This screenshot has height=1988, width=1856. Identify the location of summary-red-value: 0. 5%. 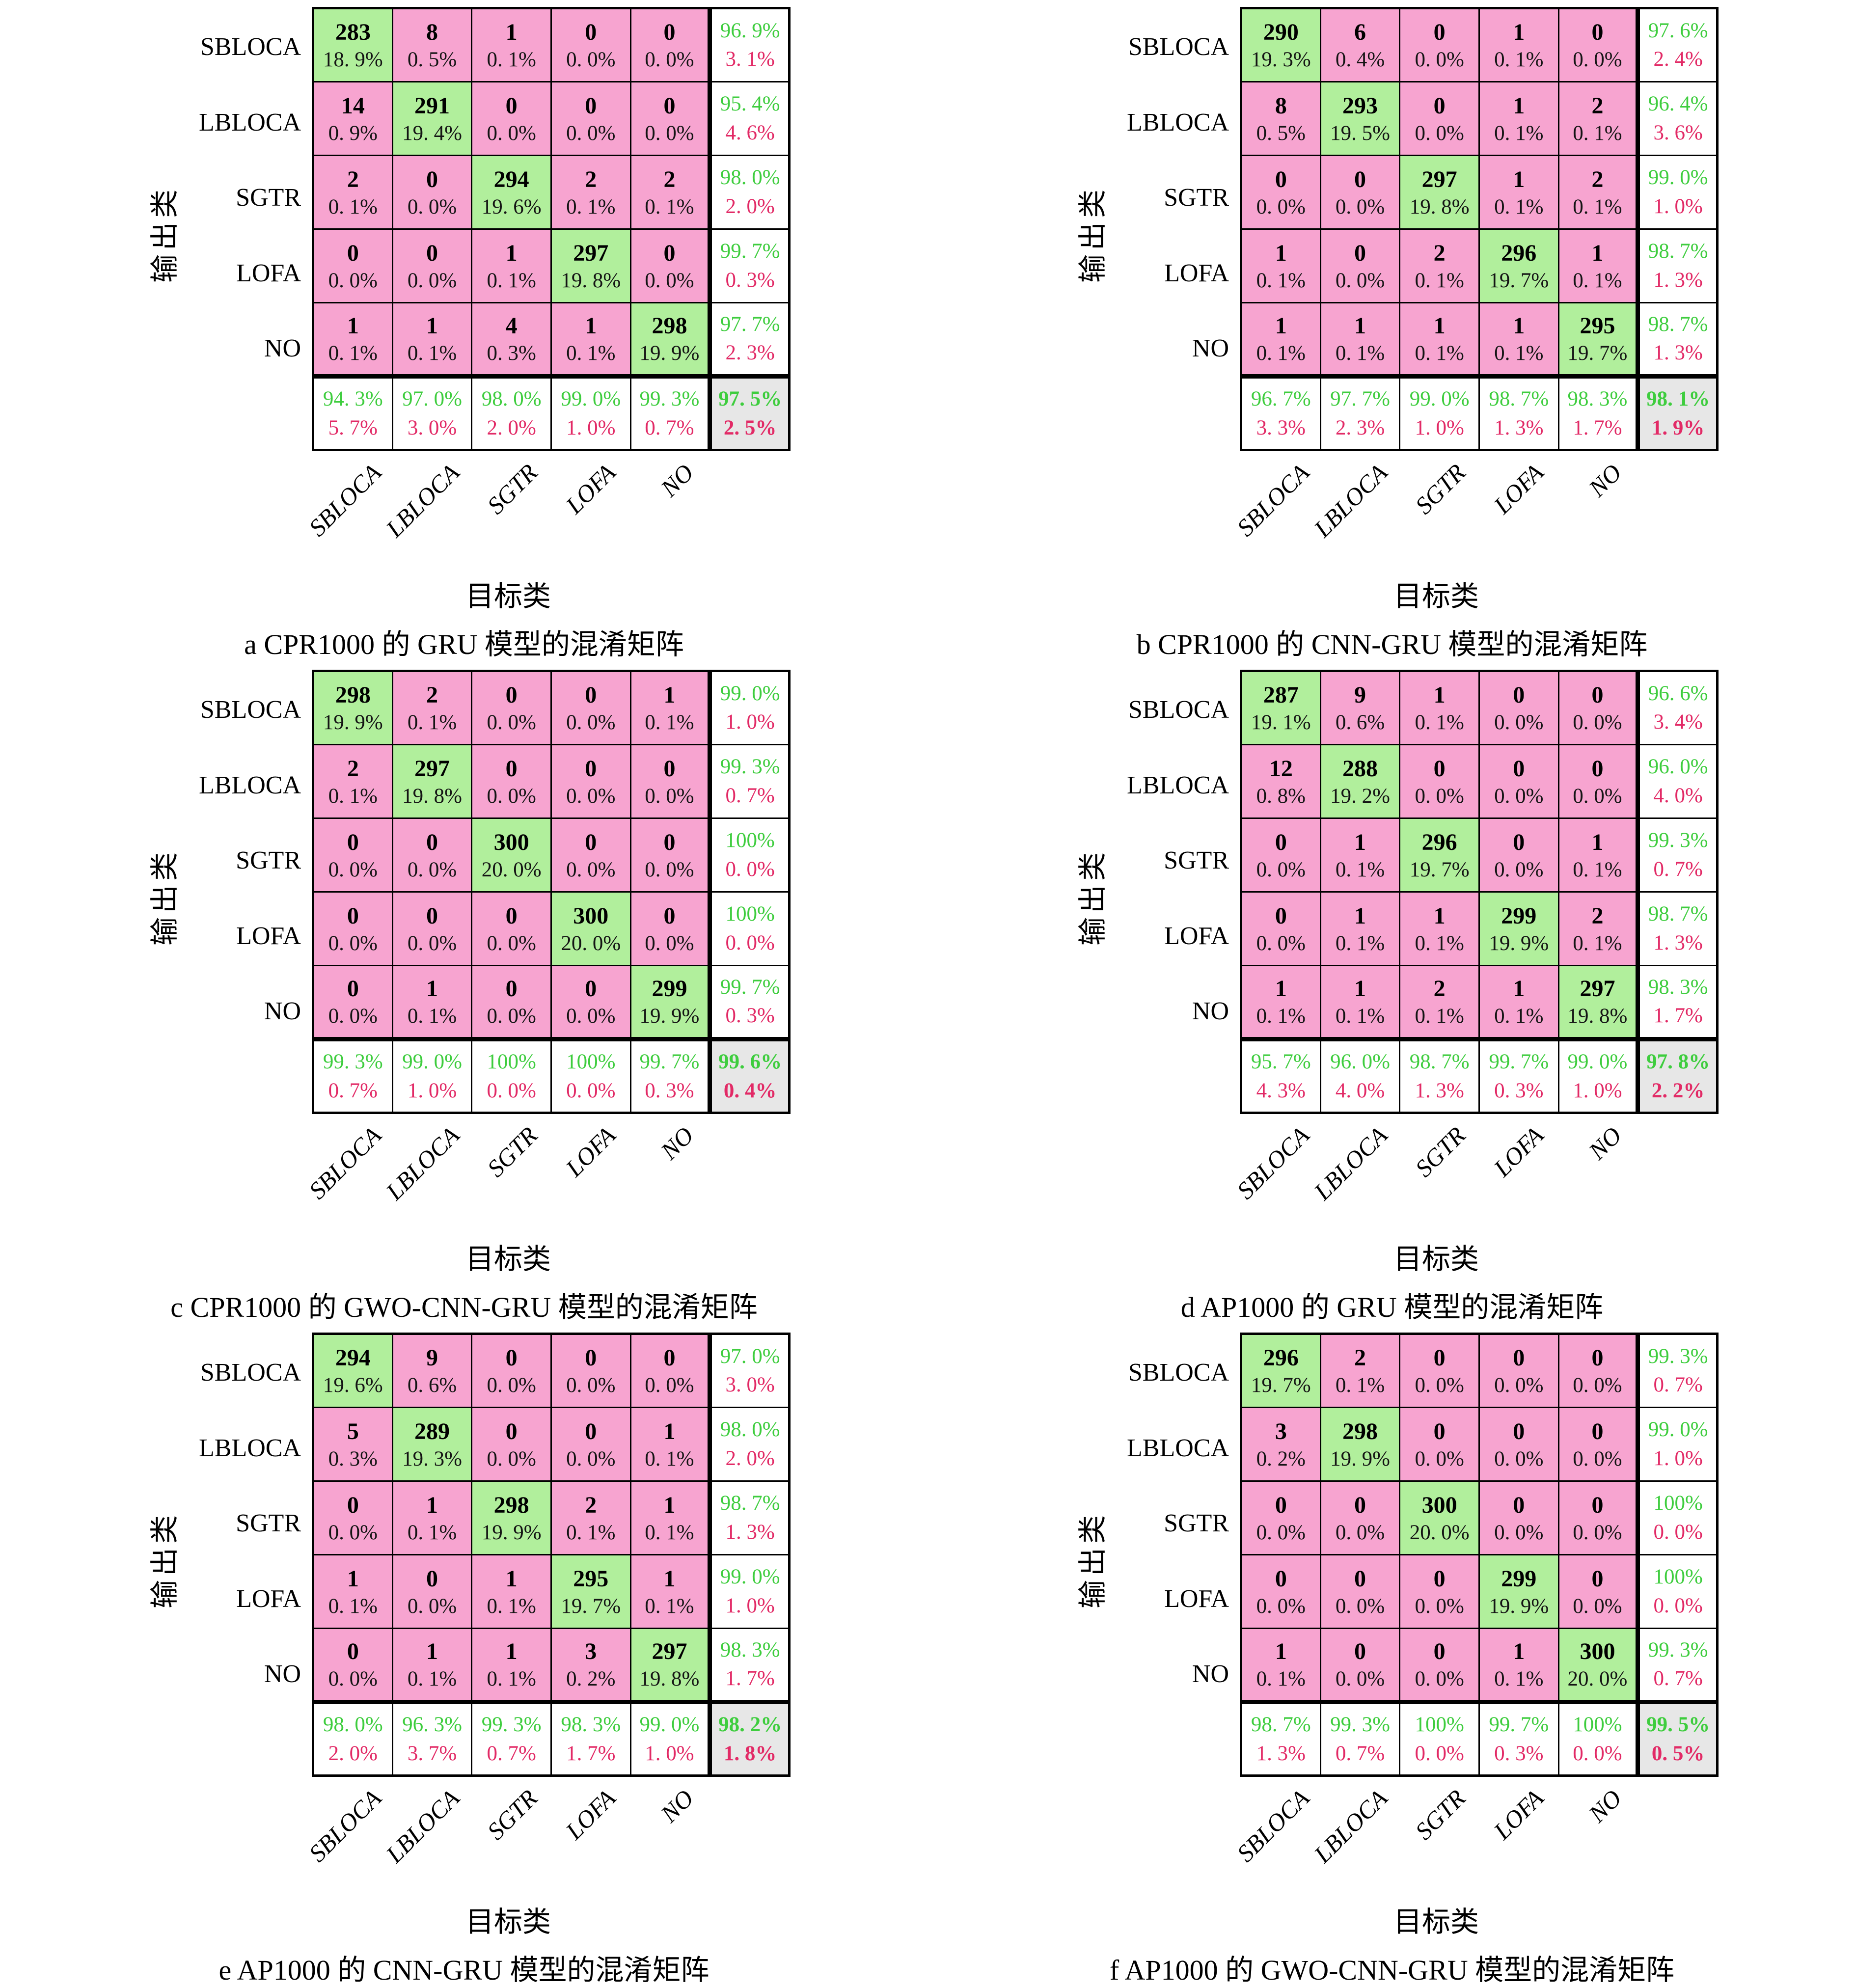
(1678, 1754).